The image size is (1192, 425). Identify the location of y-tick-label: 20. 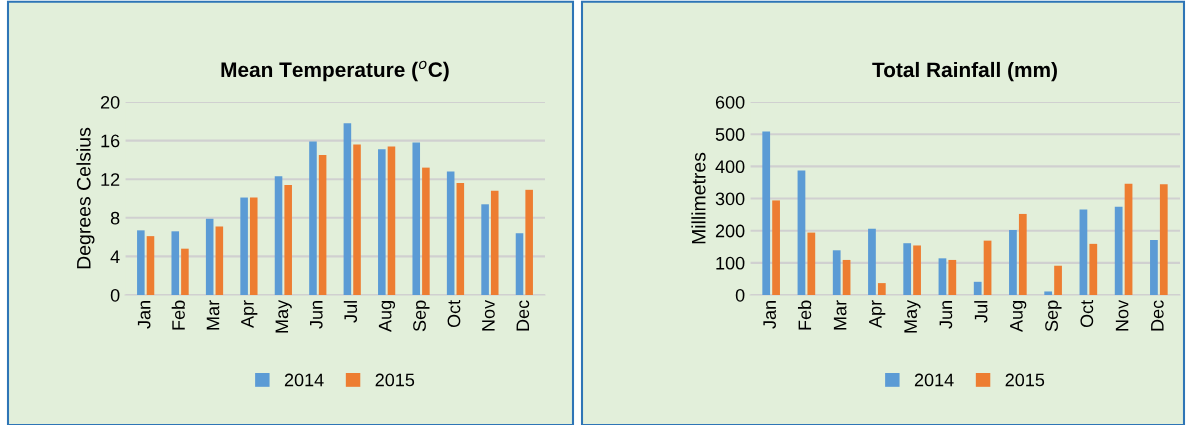
(110, 102).